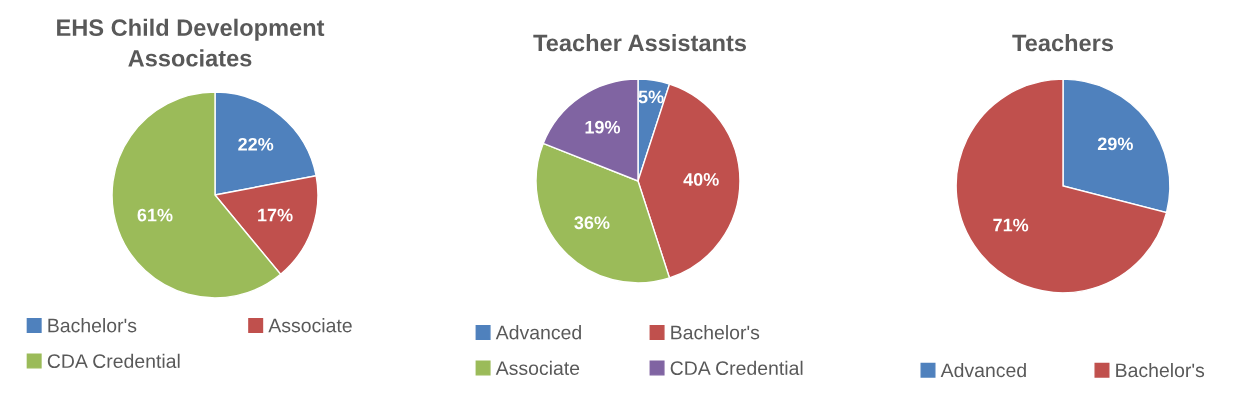 Image resolution: width=1255 pixels, height=402 pixels. What do you see at coordinates (1063, 43) in the screenshot?
I see `chart-title: Teachers` at bounding box center [1063, 43].